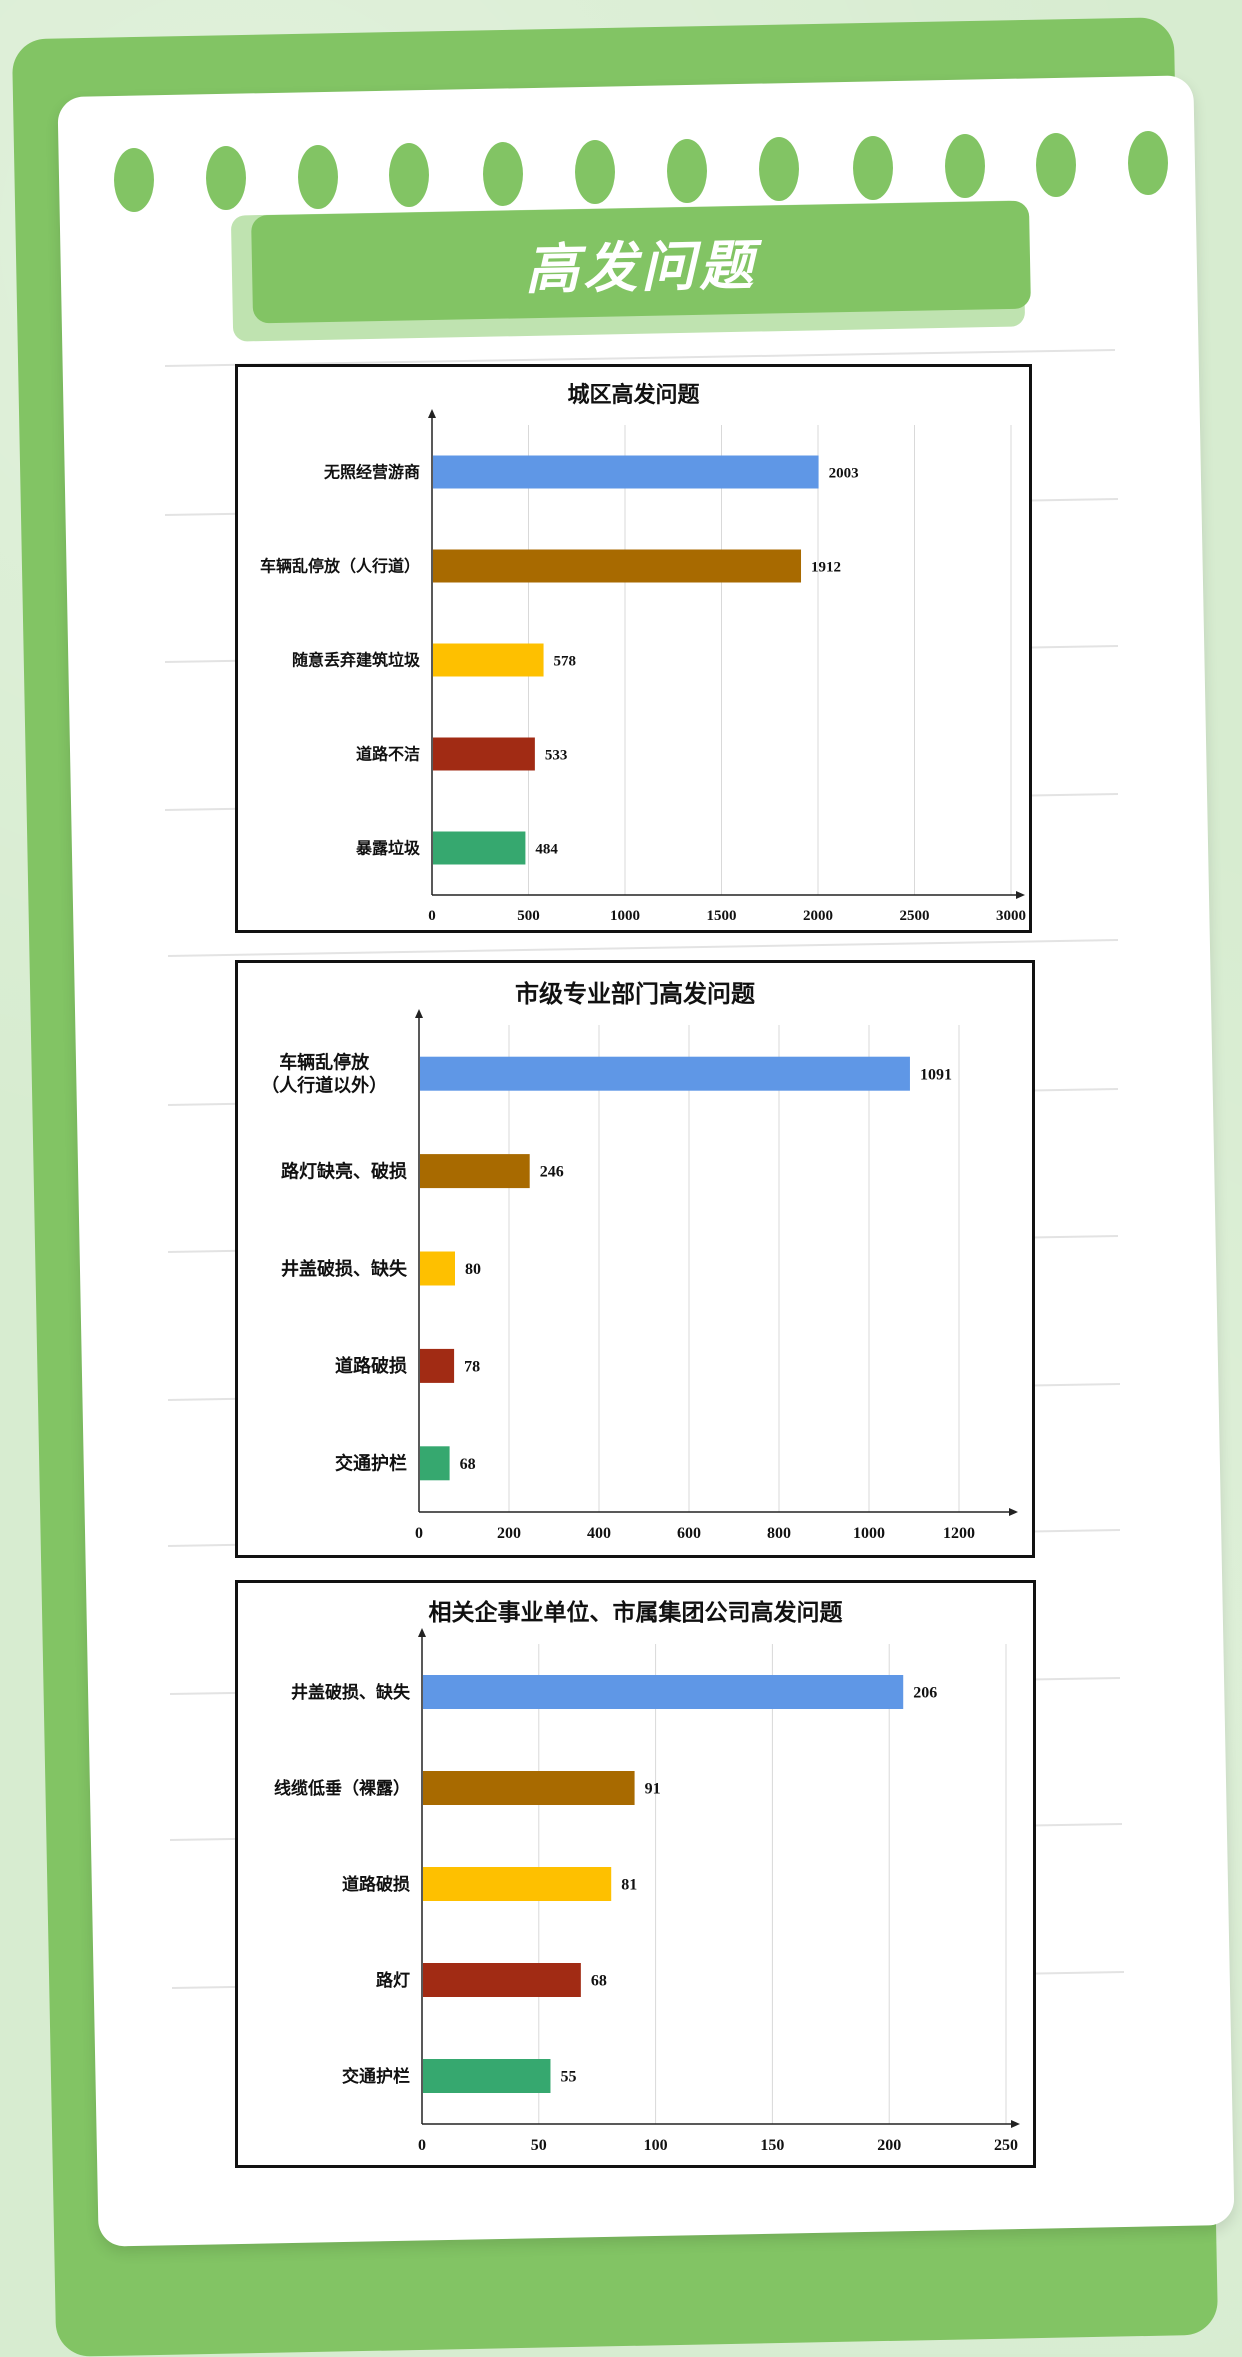 This screenshot has height=2357, width=1242. Describe the element at coordinates (635, 994) in the screenshot. I see `chart-title: 市级专业部门高发问题` at that location.